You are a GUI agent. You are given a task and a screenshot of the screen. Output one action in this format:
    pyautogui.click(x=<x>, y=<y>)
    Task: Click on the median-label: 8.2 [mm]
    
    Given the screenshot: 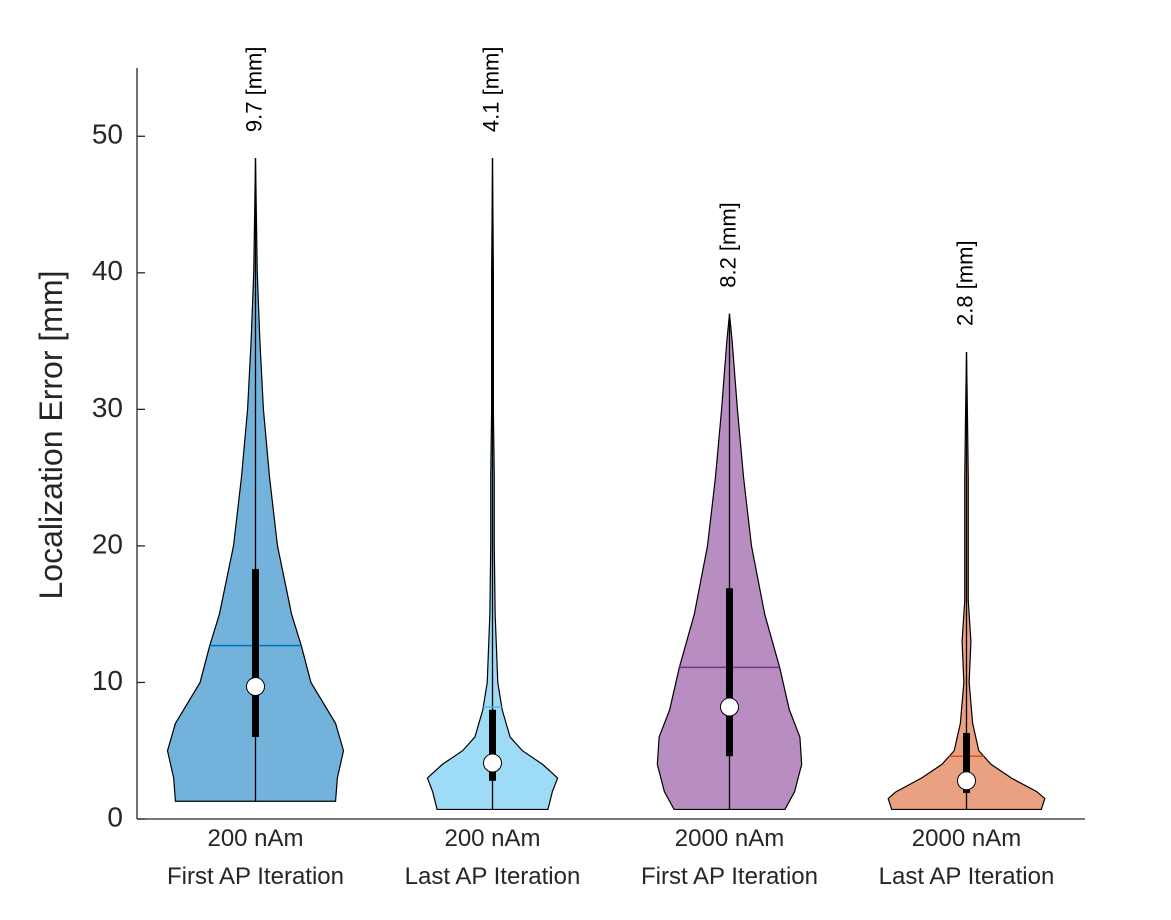 What is the action you would take?
    pyautogui.click(x=727, y=245)
    